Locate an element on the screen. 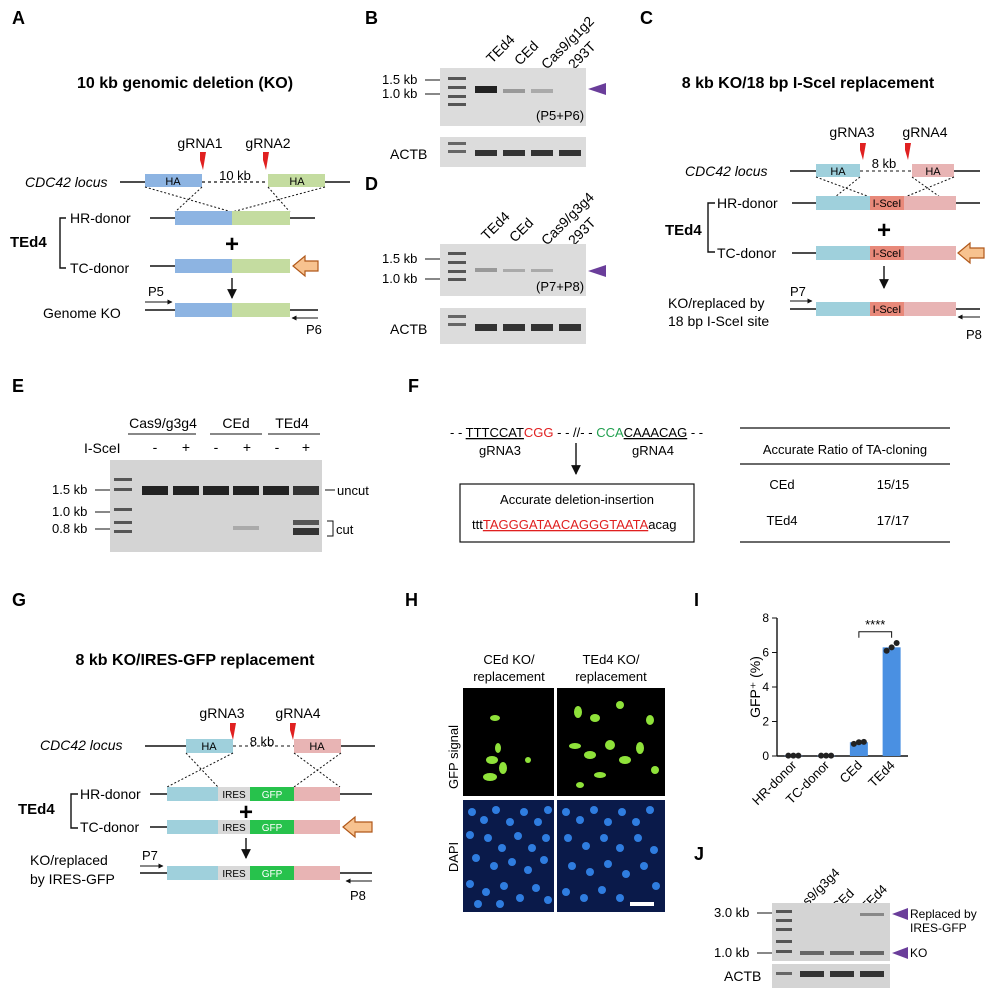  ires-hr-label: IRES is located at coordinates (234, 795).